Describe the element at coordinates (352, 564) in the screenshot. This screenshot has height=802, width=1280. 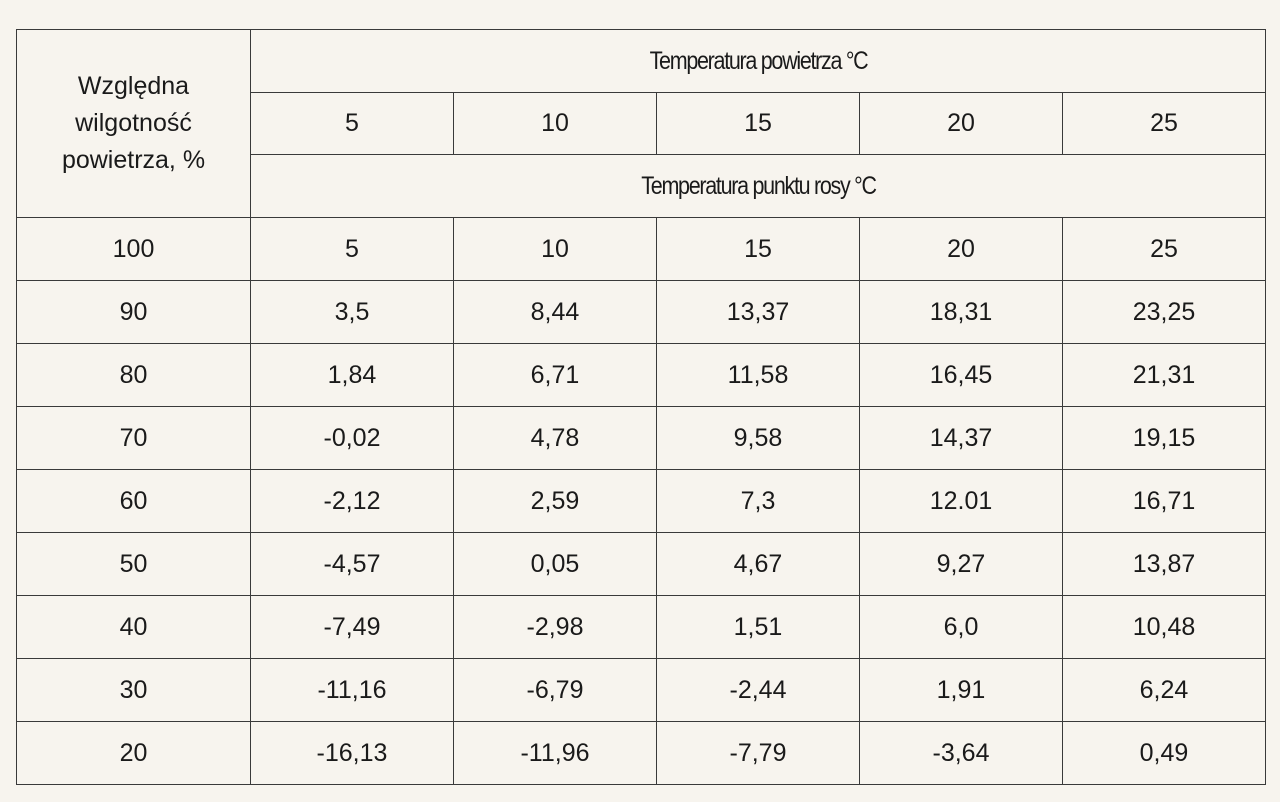
I see `dew-point-cell: -4,57` at that location.